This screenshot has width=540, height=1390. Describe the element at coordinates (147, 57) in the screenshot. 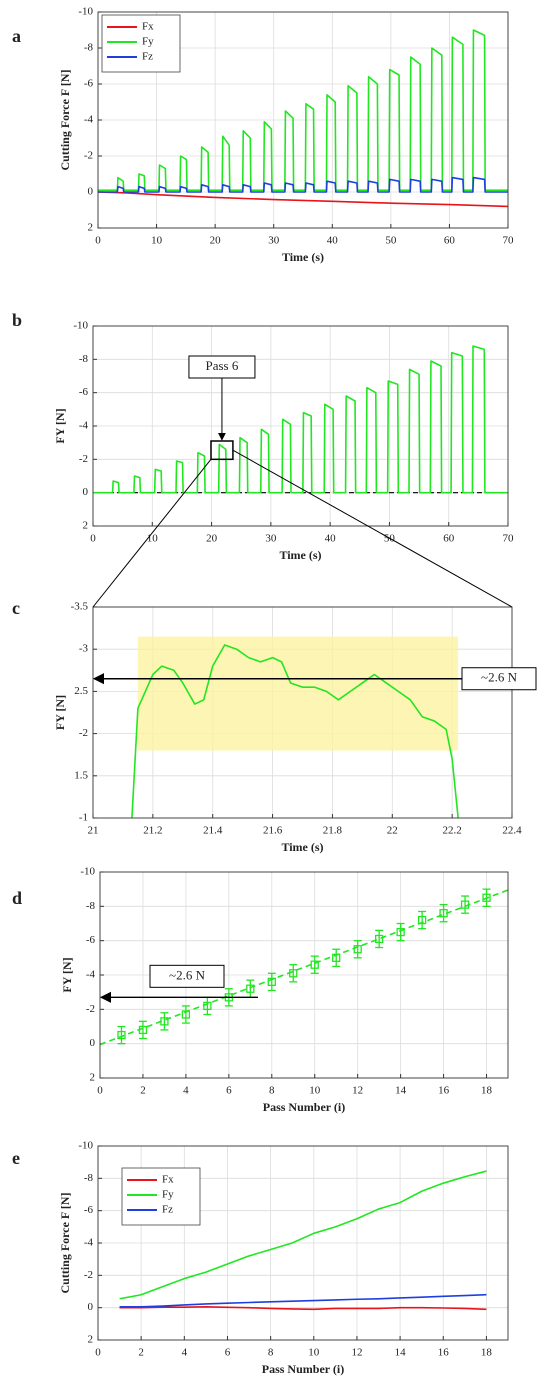

I see `legend-label: Fz` at that location.